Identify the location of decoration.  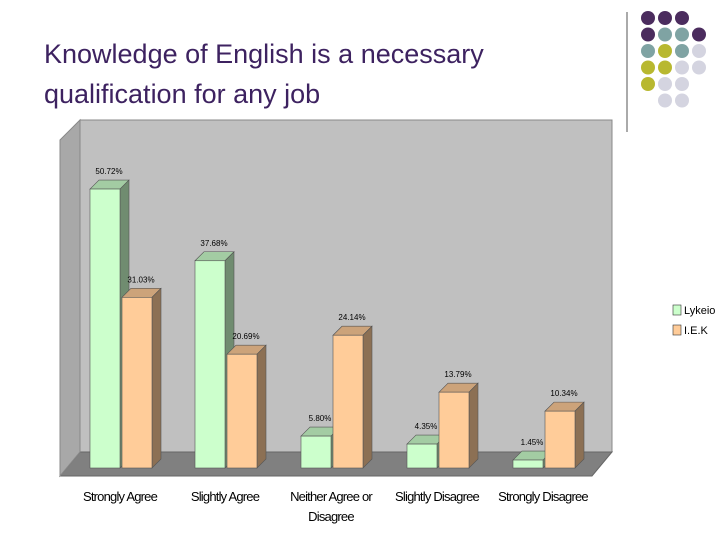
(673, 59).